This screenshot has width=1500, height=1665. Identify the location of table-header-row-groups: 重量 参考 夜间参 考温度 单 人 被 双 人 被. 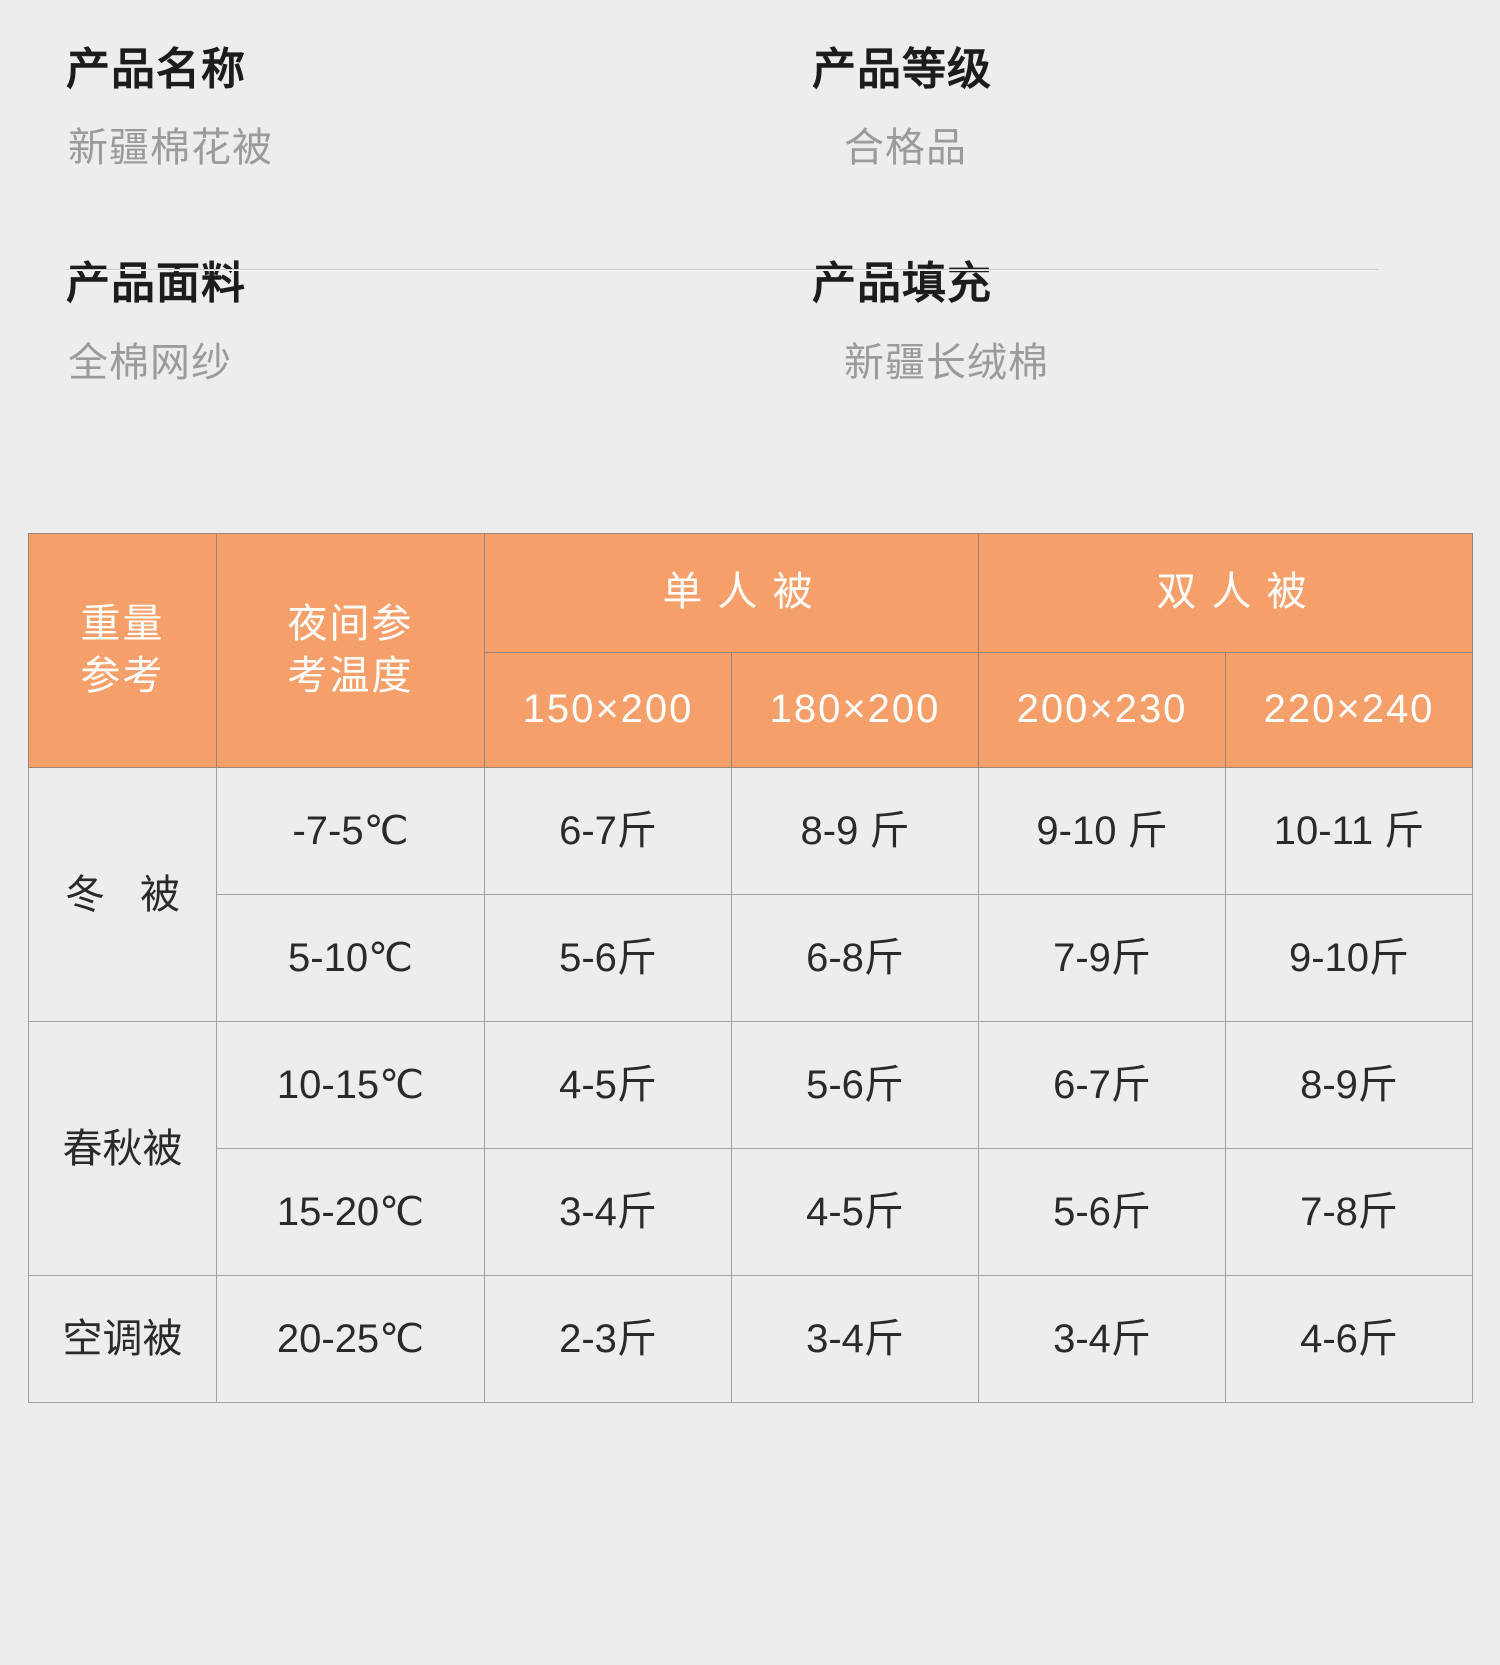
(751, 650).